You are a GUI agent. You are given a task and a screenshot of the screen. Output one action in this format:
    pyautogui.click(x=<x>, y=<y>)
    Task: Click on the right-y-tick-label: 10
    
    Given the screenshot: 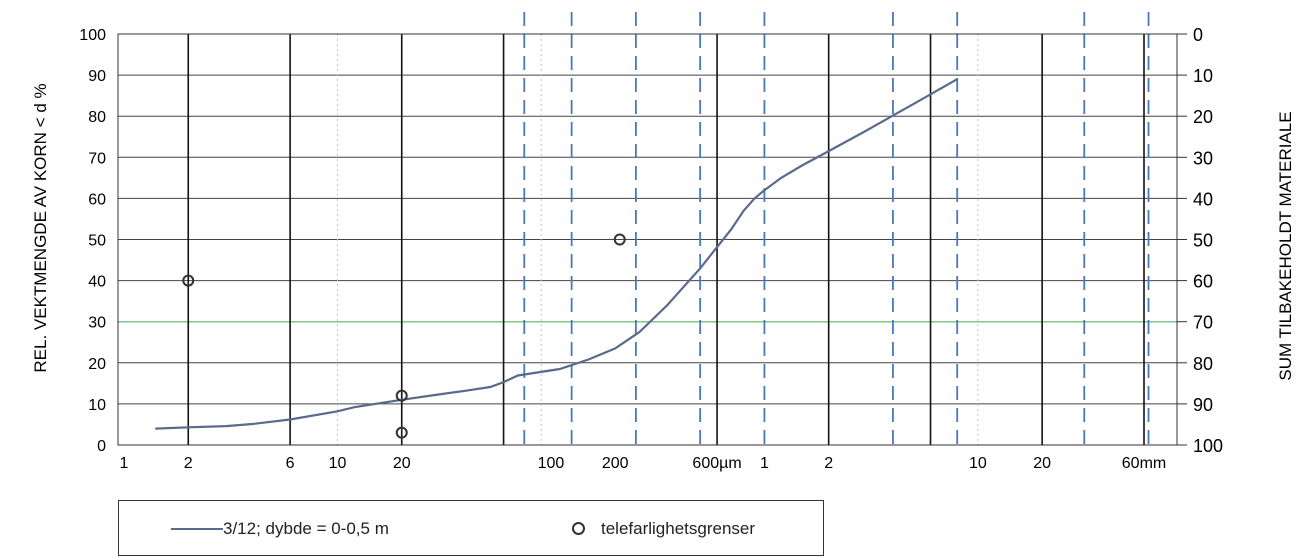 What is the action you would take?
    pyautogui.click(x=1203, y=76)
    